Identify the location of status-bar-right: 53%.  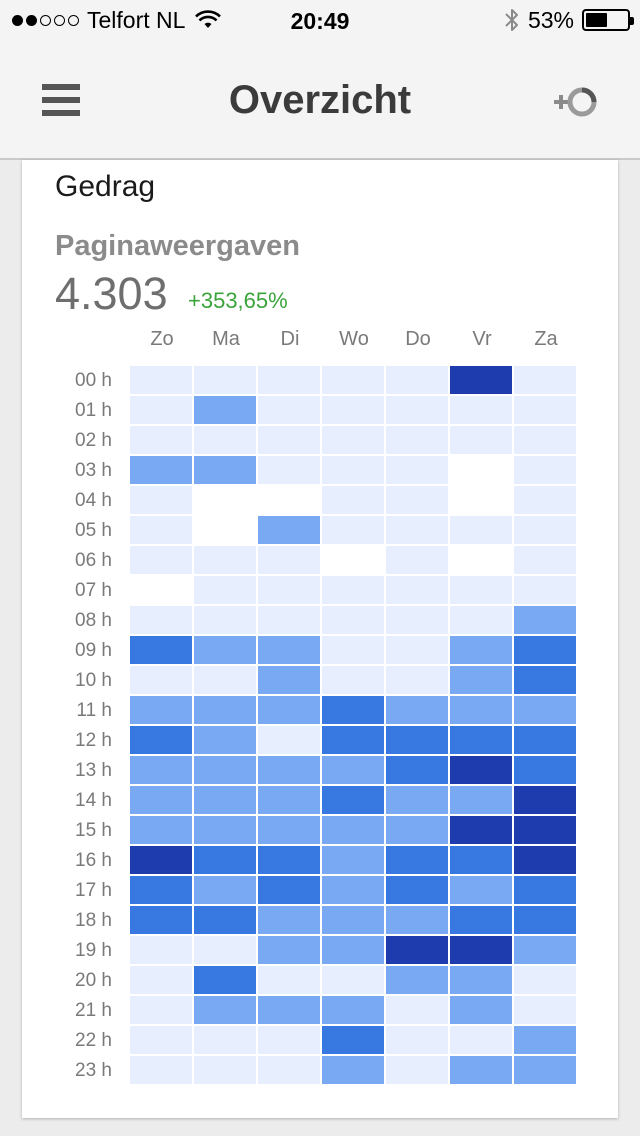
(569, 20).